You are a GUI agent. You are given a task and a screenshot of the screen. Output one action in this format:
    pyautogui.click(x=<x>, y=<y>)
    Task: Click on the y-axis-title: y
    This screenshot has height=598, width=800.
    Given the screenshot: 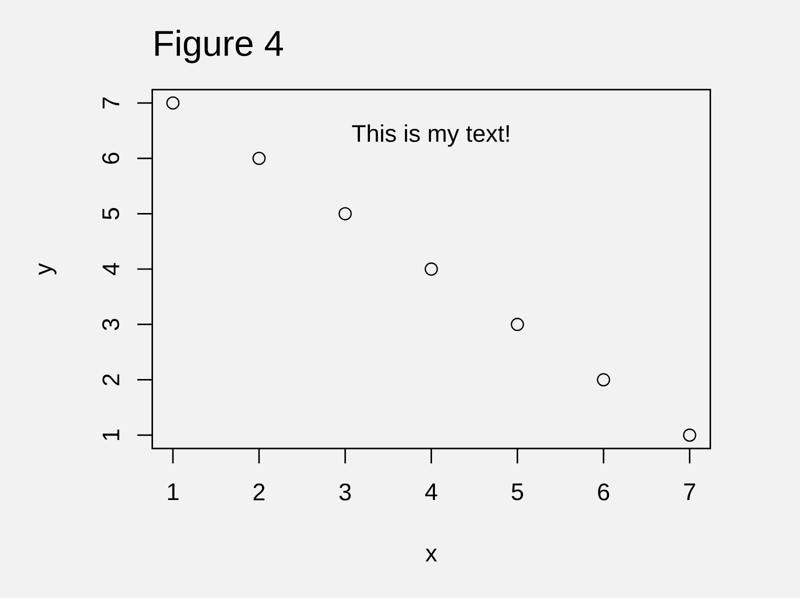 What is the action you would take?
    pyautogui.click(x=47, y=269)
    